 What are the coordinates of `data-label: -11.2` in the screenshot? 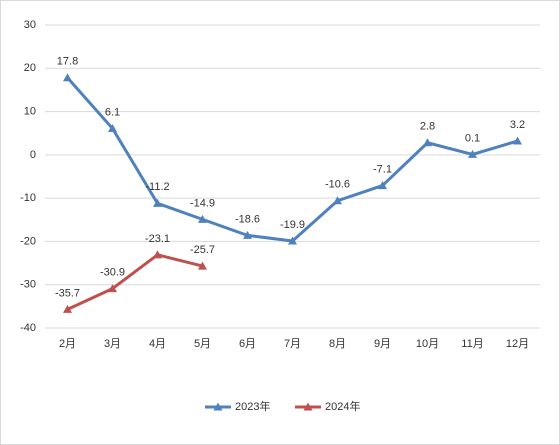 It's located at (157, 187).